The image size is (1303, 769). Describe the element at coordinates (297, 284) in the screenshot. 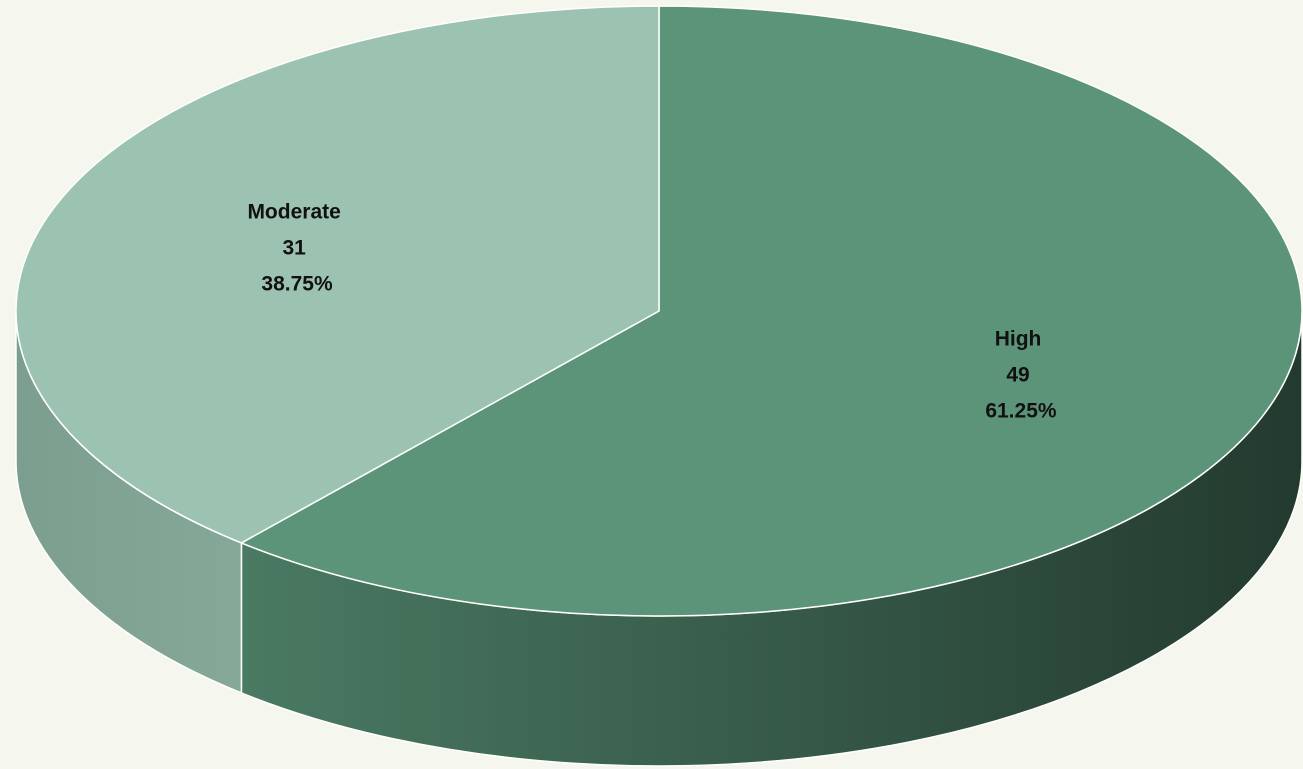

I see `data-label-moderate-percent: 38.75%` at that location.